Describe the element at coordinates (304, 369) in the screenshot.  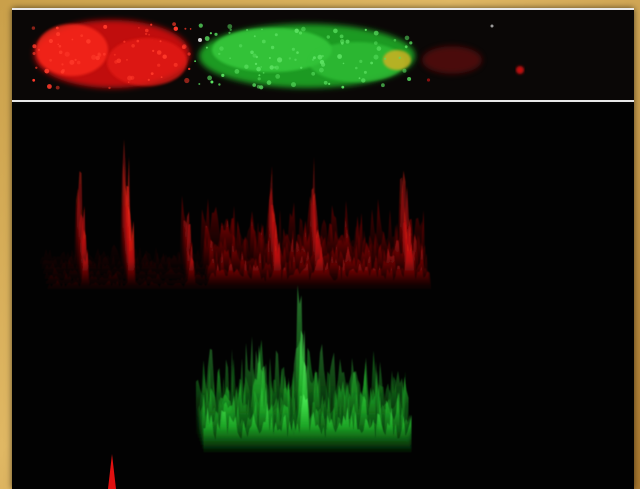
I see `green-intensity-profile` at that location.